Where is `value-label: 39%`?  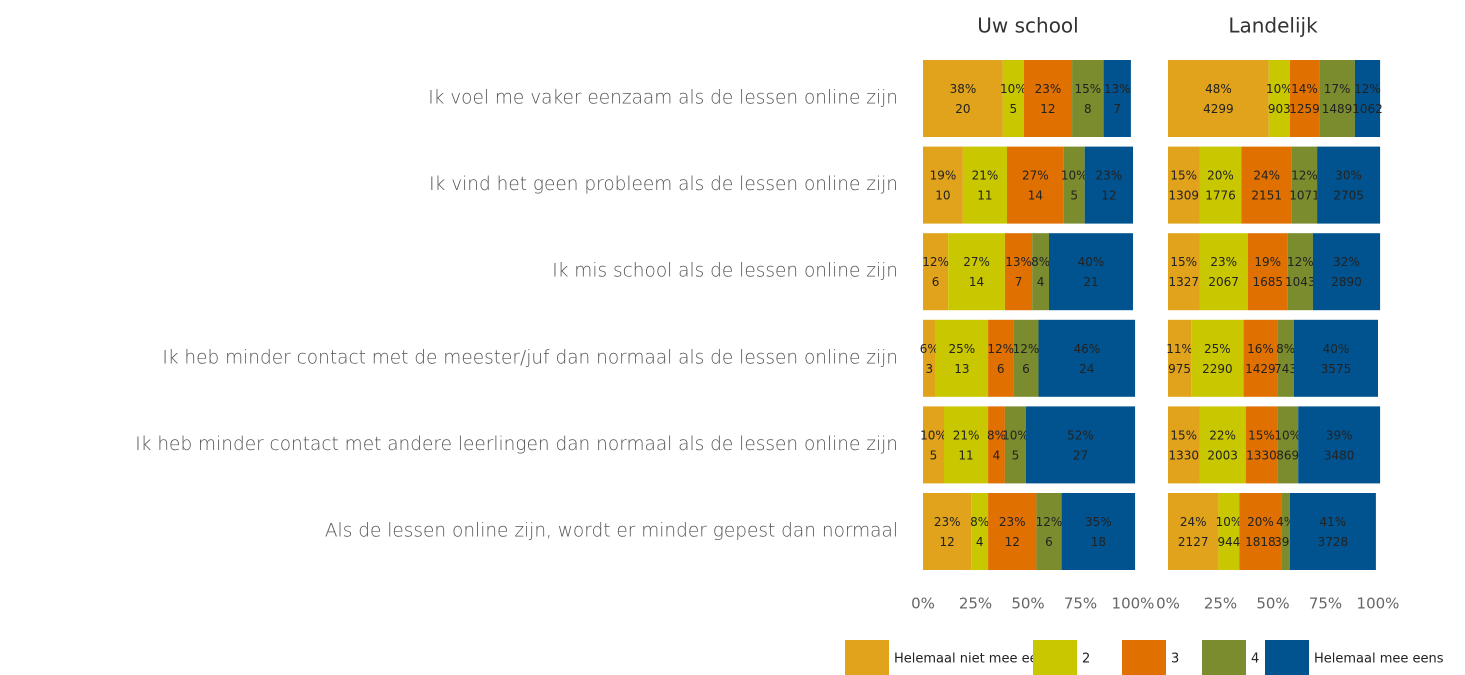 value-label: 39% is located at coordinates (1339, 435).